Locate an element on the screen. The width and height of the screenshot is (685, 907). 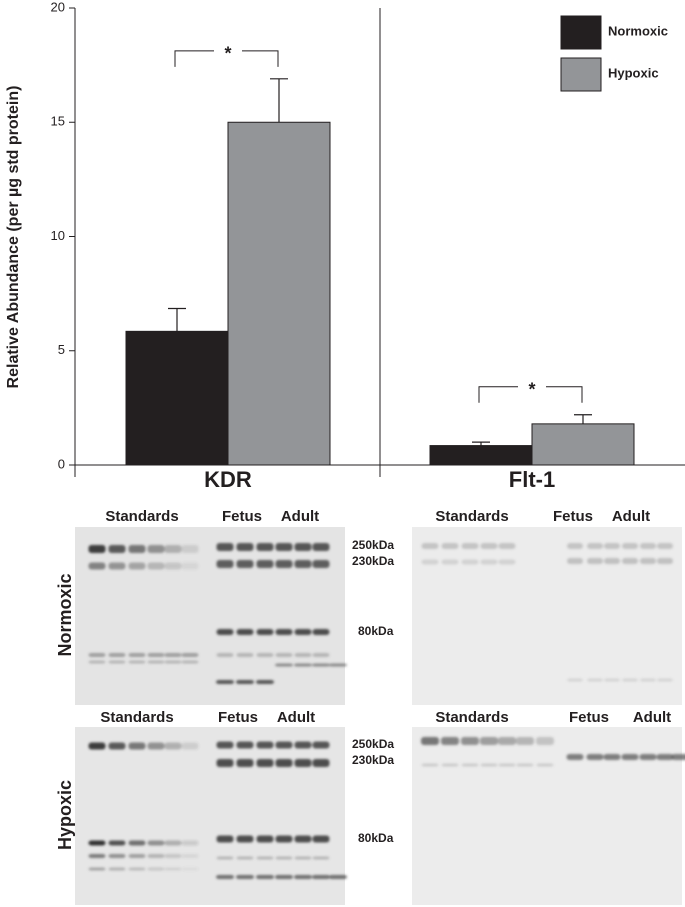
y-tick-label: 0 is located at coordinates (61, 463).